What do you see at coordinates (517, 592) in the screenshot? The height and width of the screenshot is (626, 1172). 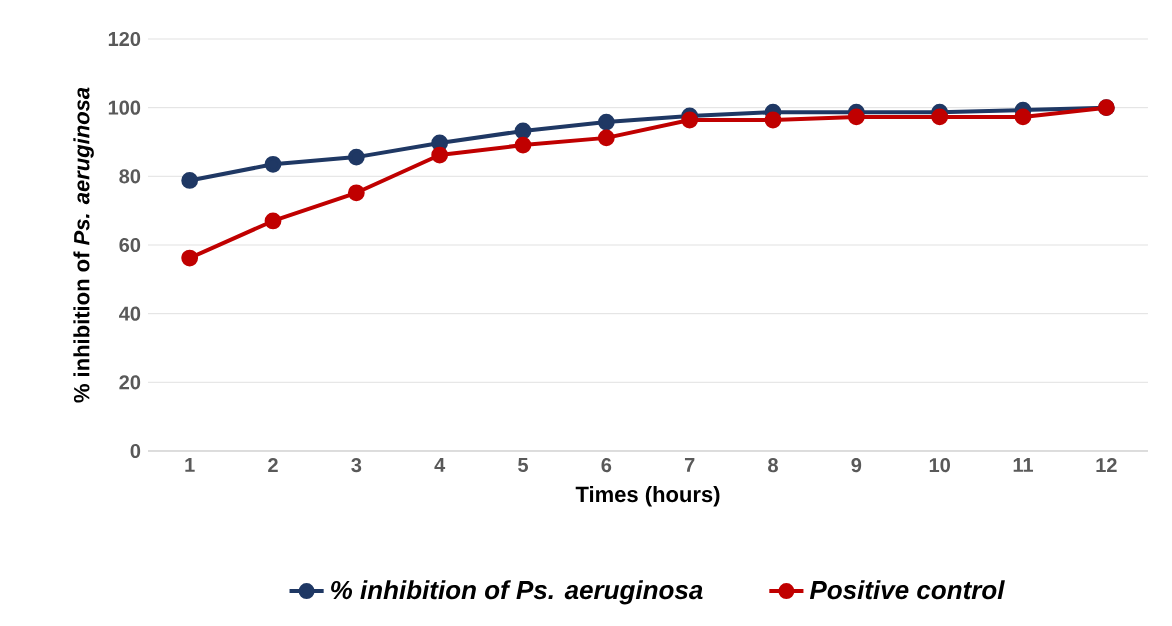 I see `legend-label: % inhibition of Ps. aeruginosa` at bounding box center [517, 592].